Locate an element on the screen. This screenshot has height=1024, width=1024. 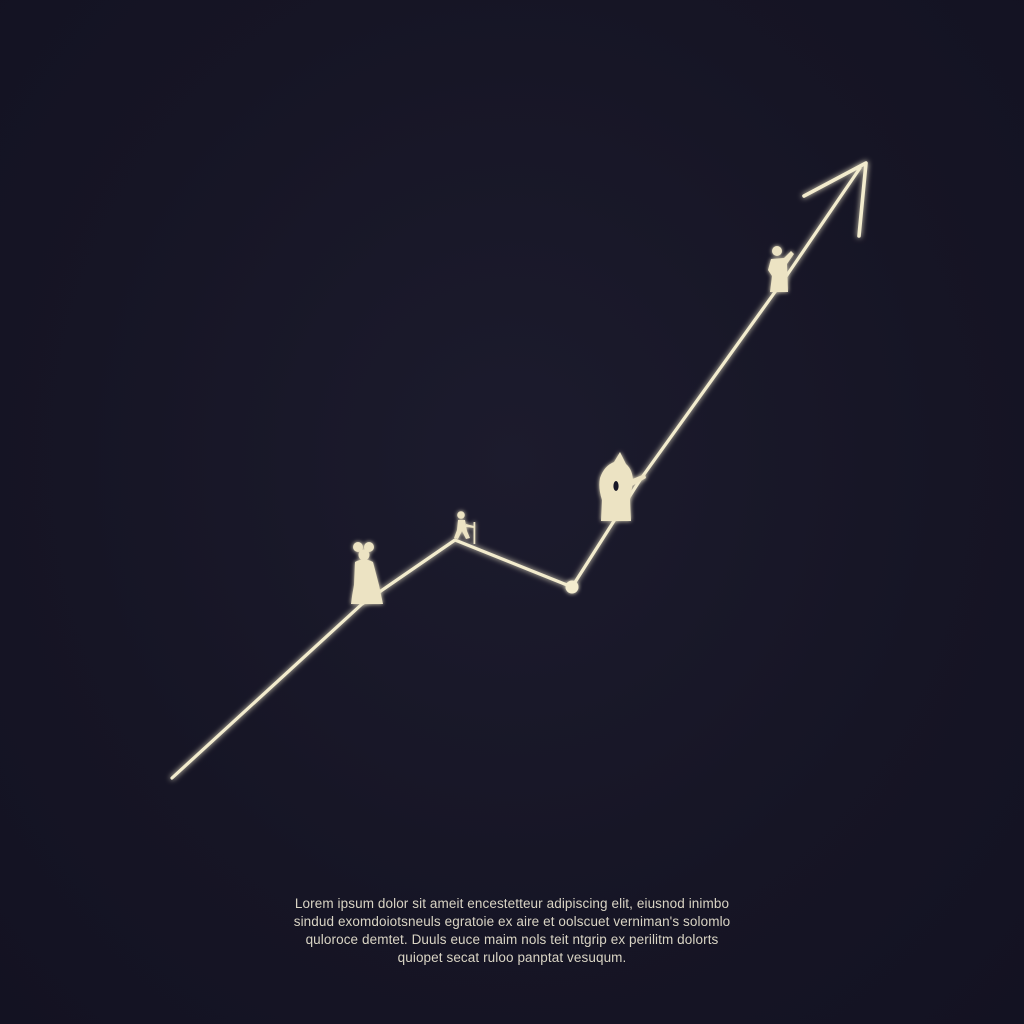
woman-figure-icon is located at coordinates (367, 573).